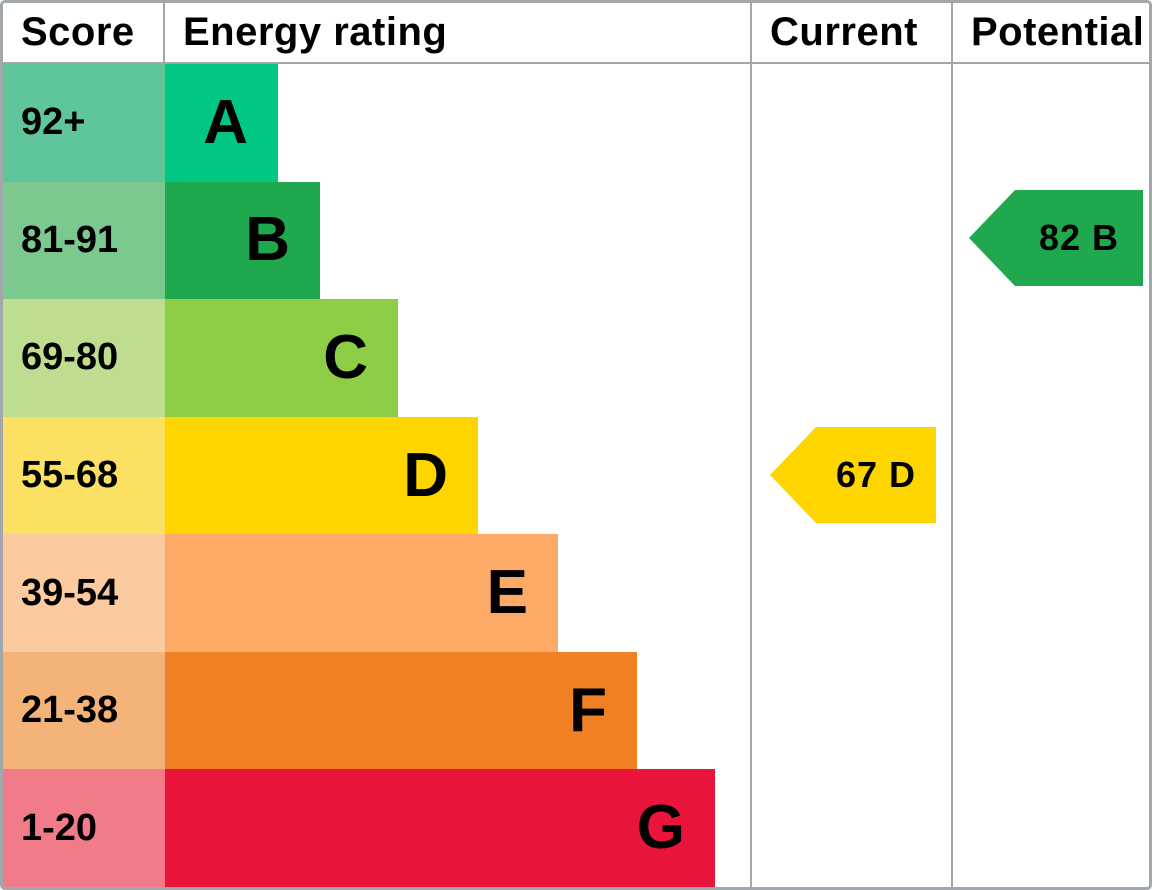 This screenshot has width=1152, height=890. Describe the element at coordinates (84, 475) in the screenshot. I see `score-range-d: 55-68` at that location.